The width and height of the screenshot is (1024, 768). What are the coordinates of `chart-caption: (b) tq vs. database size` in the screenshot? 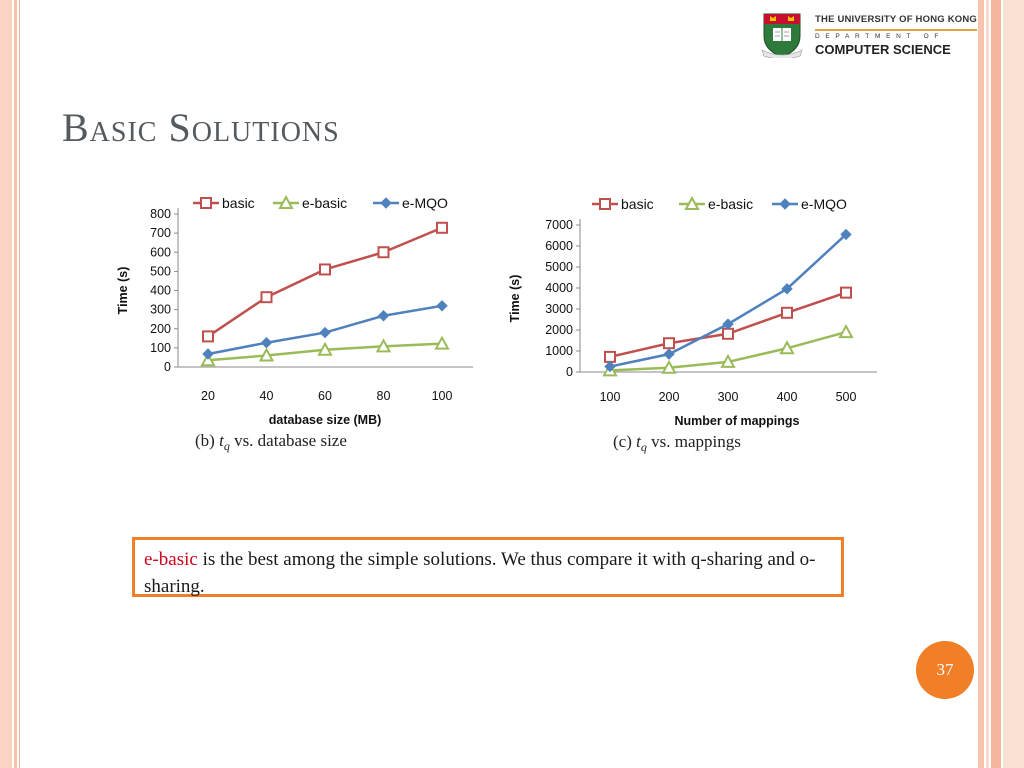 It's located at (271, 442).